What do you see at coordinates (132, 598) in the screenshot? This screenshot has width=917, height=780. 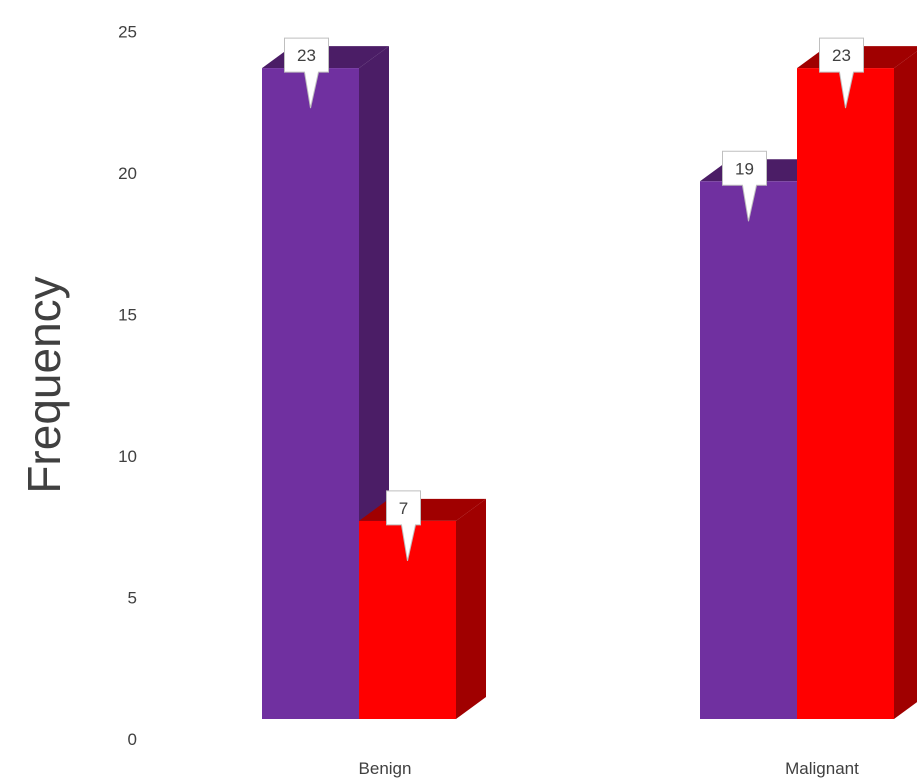 I see `y-tick-label: 5` at bounding box center [132, 598].